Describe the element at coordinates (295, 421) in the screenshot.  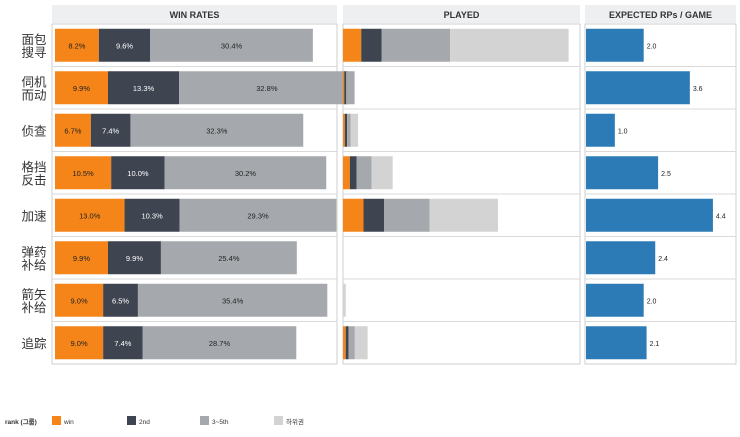
I see `legend-label: 하위권` at that location.